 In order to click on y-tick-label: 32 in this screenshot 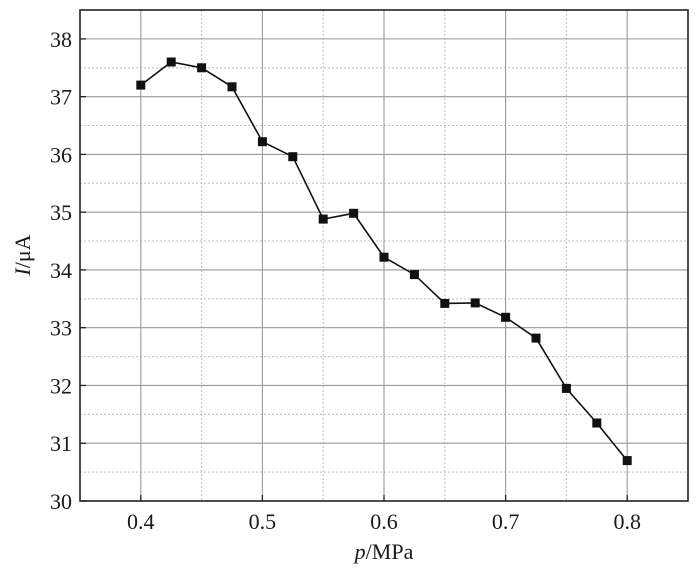, I will do `click(61, 385)`.